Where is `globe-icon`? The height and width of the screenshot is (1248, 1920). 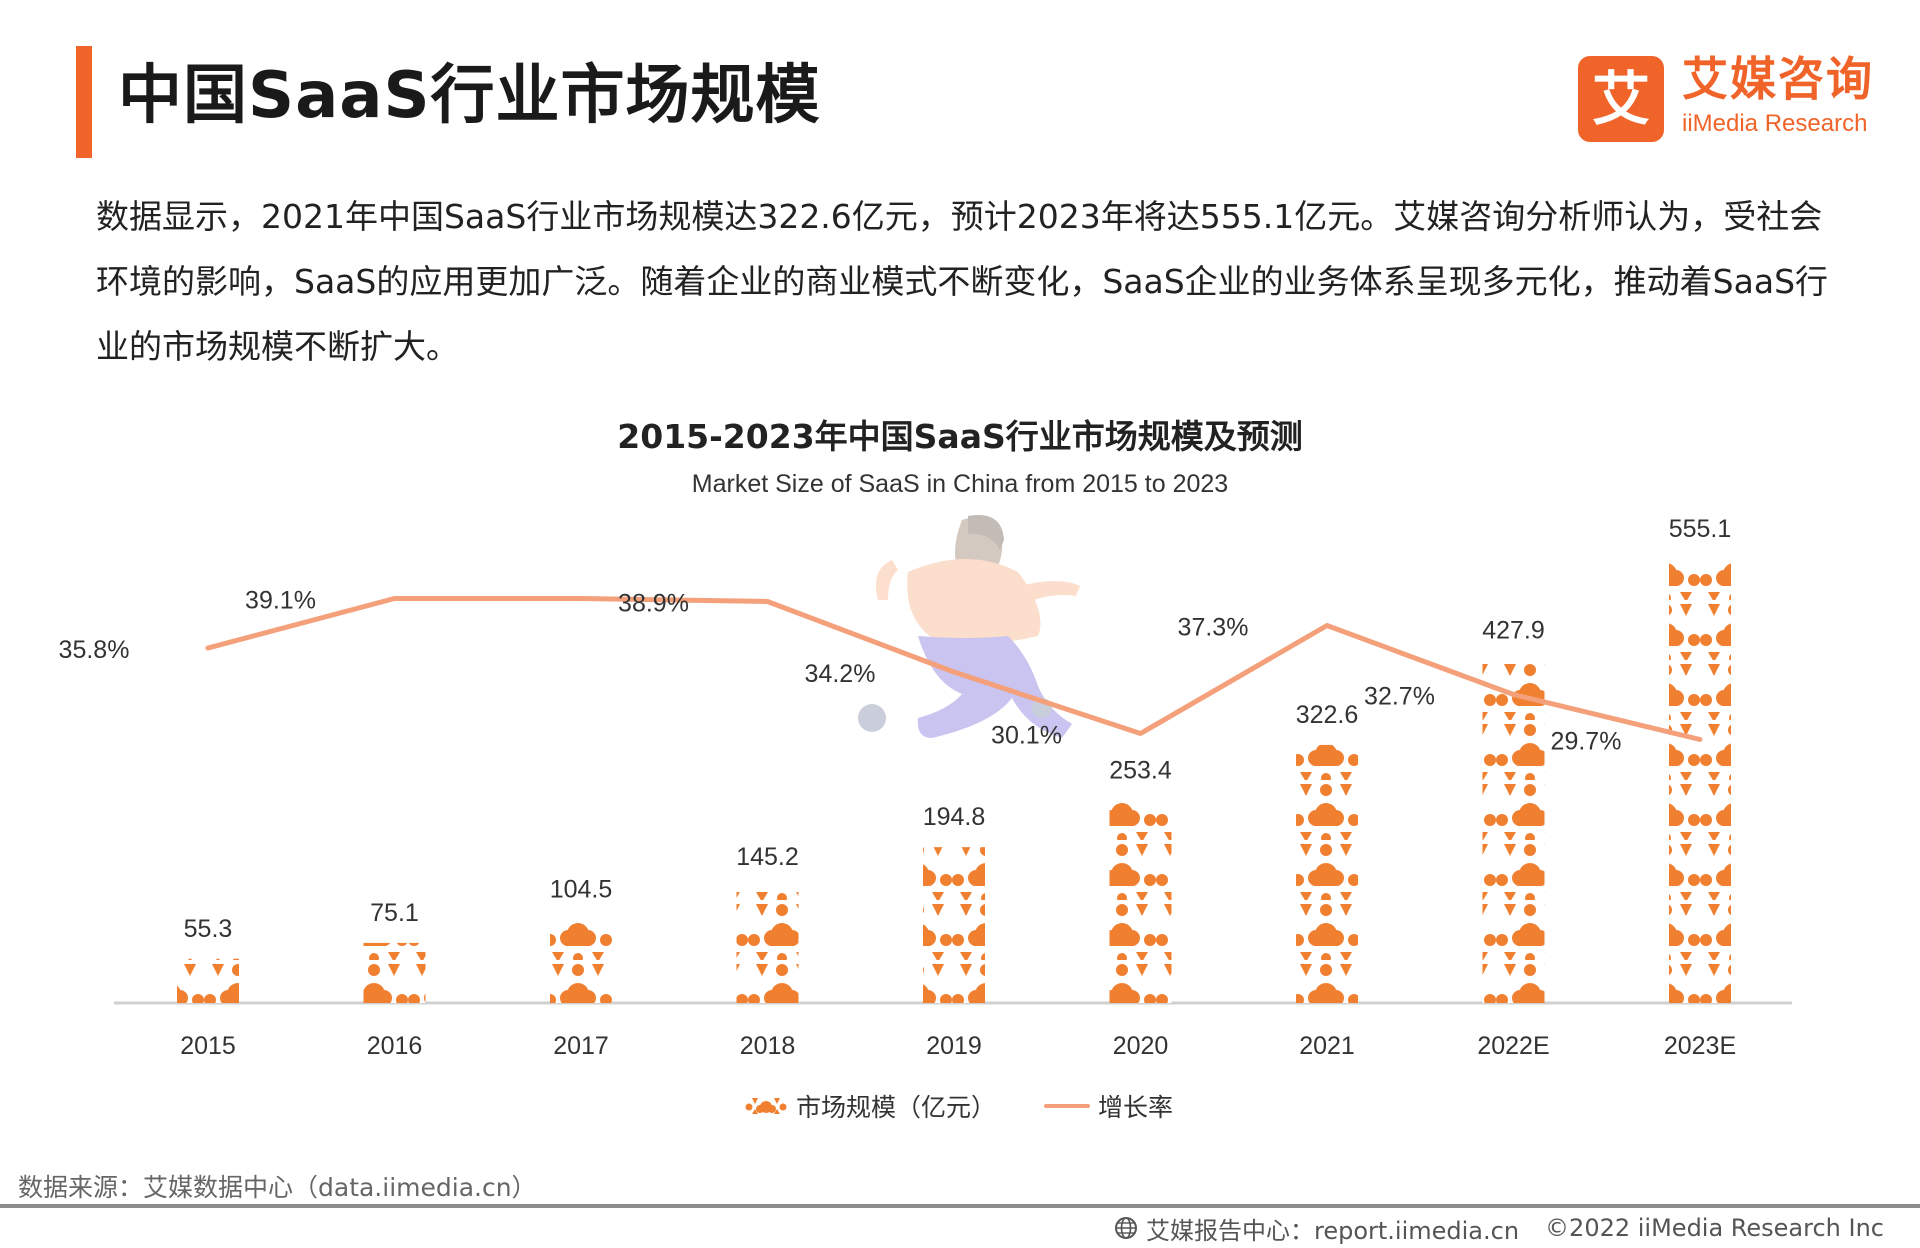 globe-icon is located at coordinates (1125, 1228).